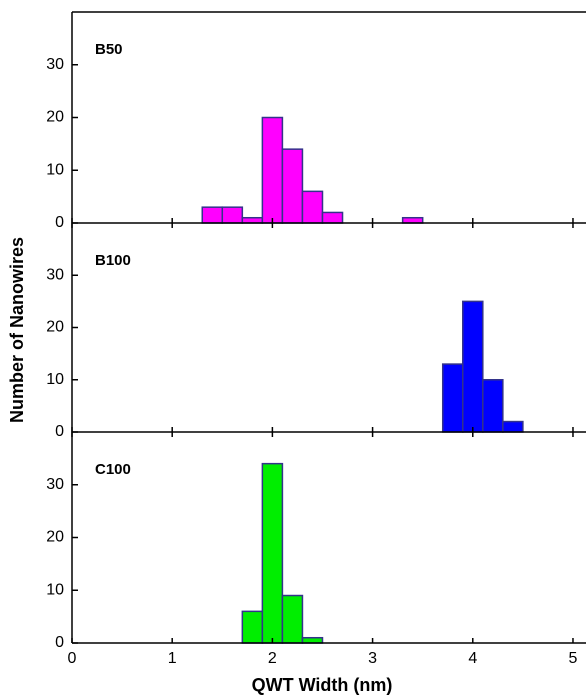 This screenshot has width=586, height=698. I want to click on panel-label: C100, so click(113, 469).